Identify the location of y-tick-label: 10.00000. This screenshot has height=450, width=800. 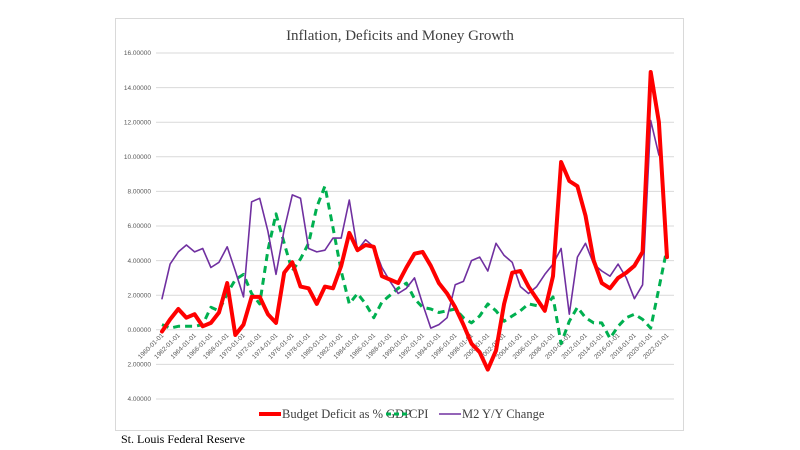
(137, 157).